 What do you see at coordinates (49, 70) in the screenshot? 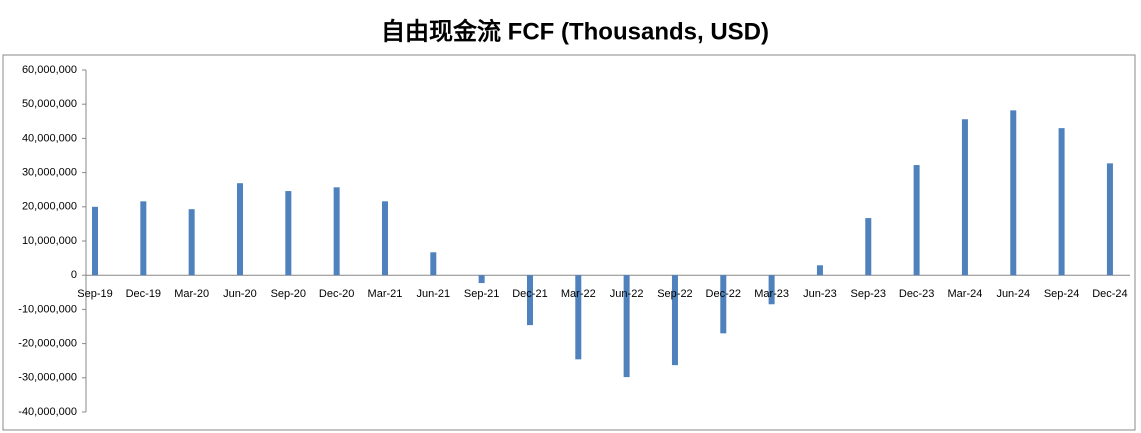
I see `y-tick-label: 60,000,000` at bounding box center [49, 70].